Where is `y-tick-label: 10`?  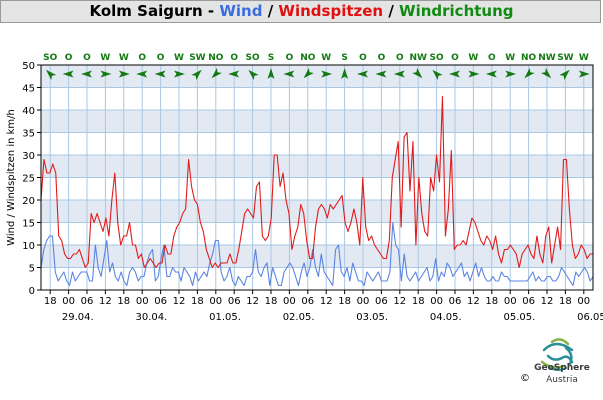
y-tick-label: 10 is located at coordinates (28, 246).